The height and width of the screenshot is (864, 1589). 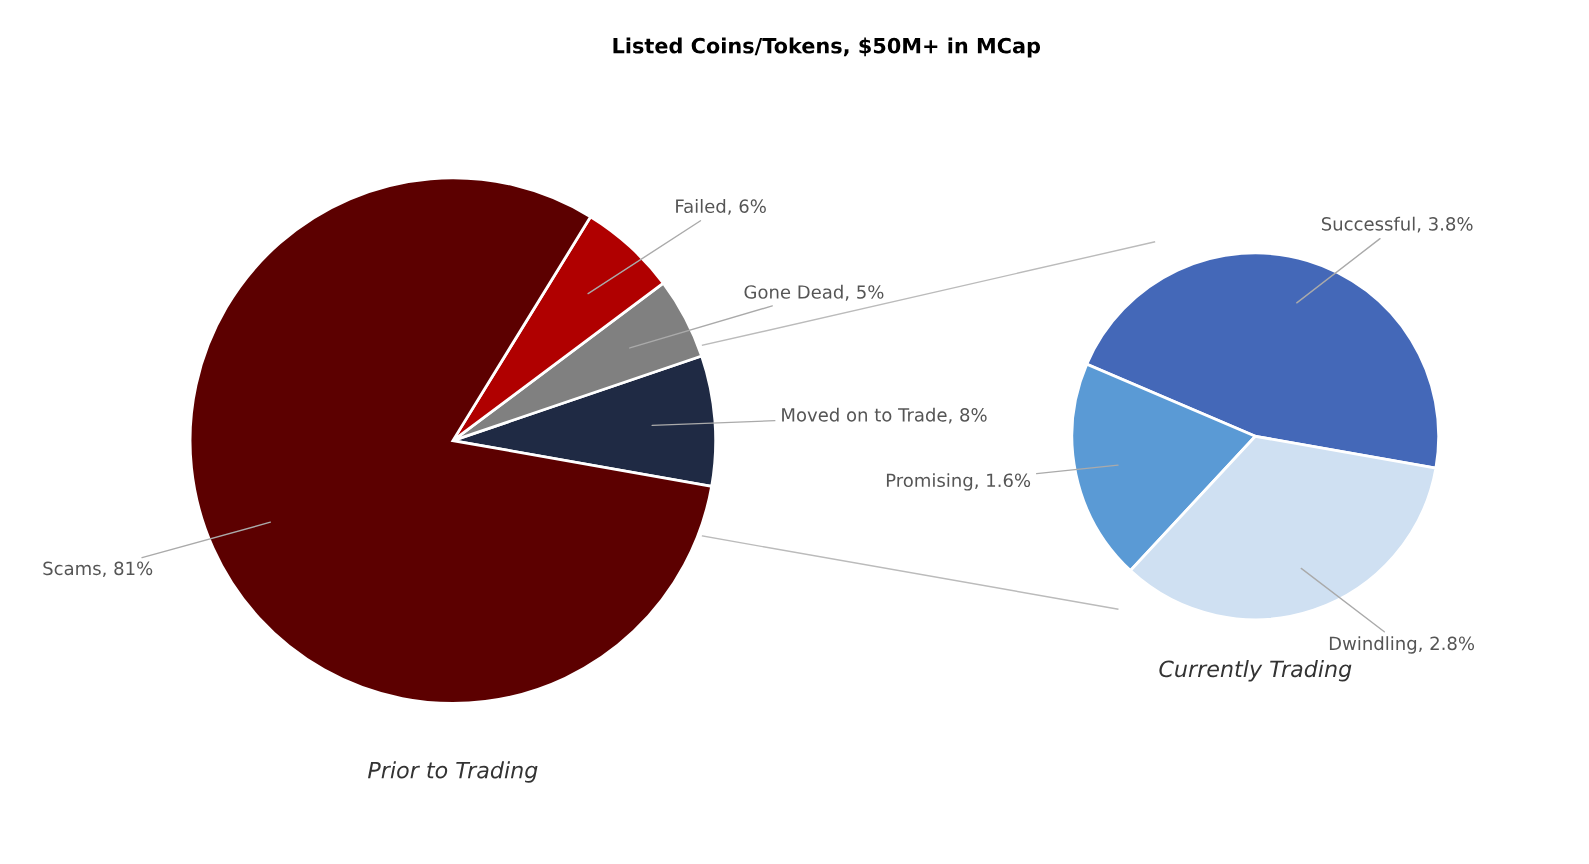 What do you see at coordinates (1402, 645) in the screenshot?
I see `slice-label: Dwindling, 2.8%` at bounding box center [1402, 645].